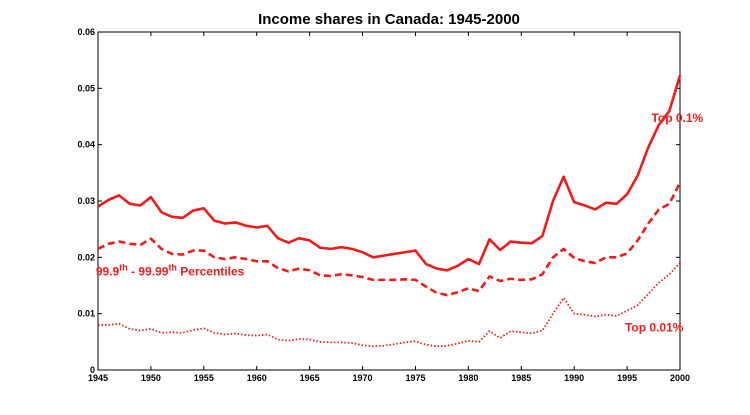  I want to click on y-tick-label-0: 0, so click(92, 370).